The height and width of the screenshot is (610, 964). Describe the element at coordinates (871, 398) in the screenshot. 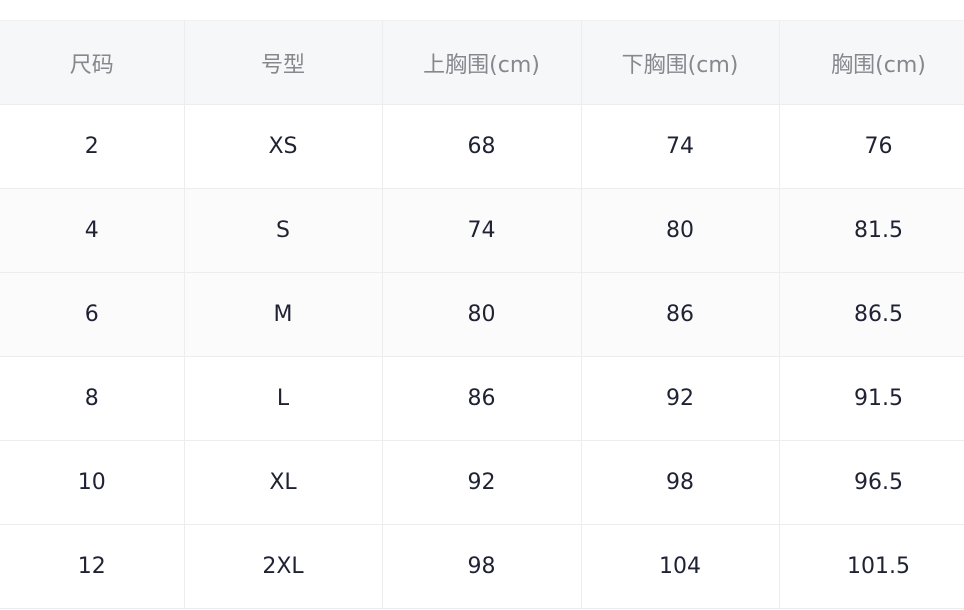

I see `cell-bust: 91.5` at that location.